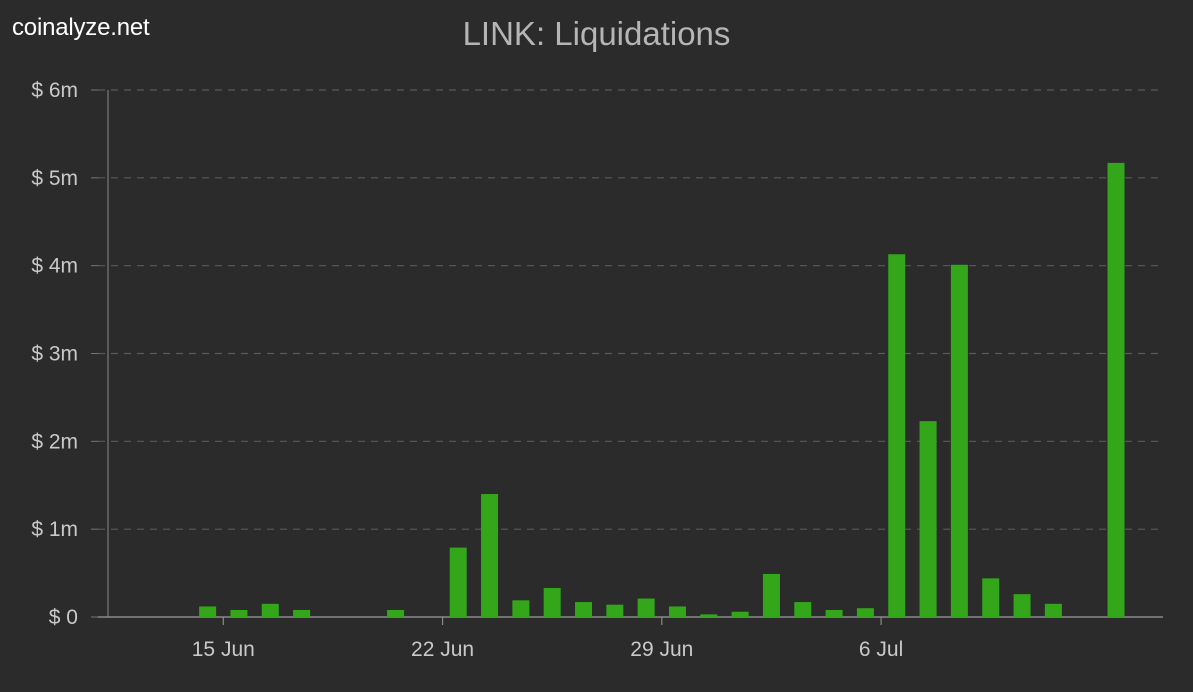 This screenshot has width=1193, height=692. What do you see at coordinates (54, 178) in the screenshot?
I see `y-tick-label: $ 5m` at bounding box center [54, 178].